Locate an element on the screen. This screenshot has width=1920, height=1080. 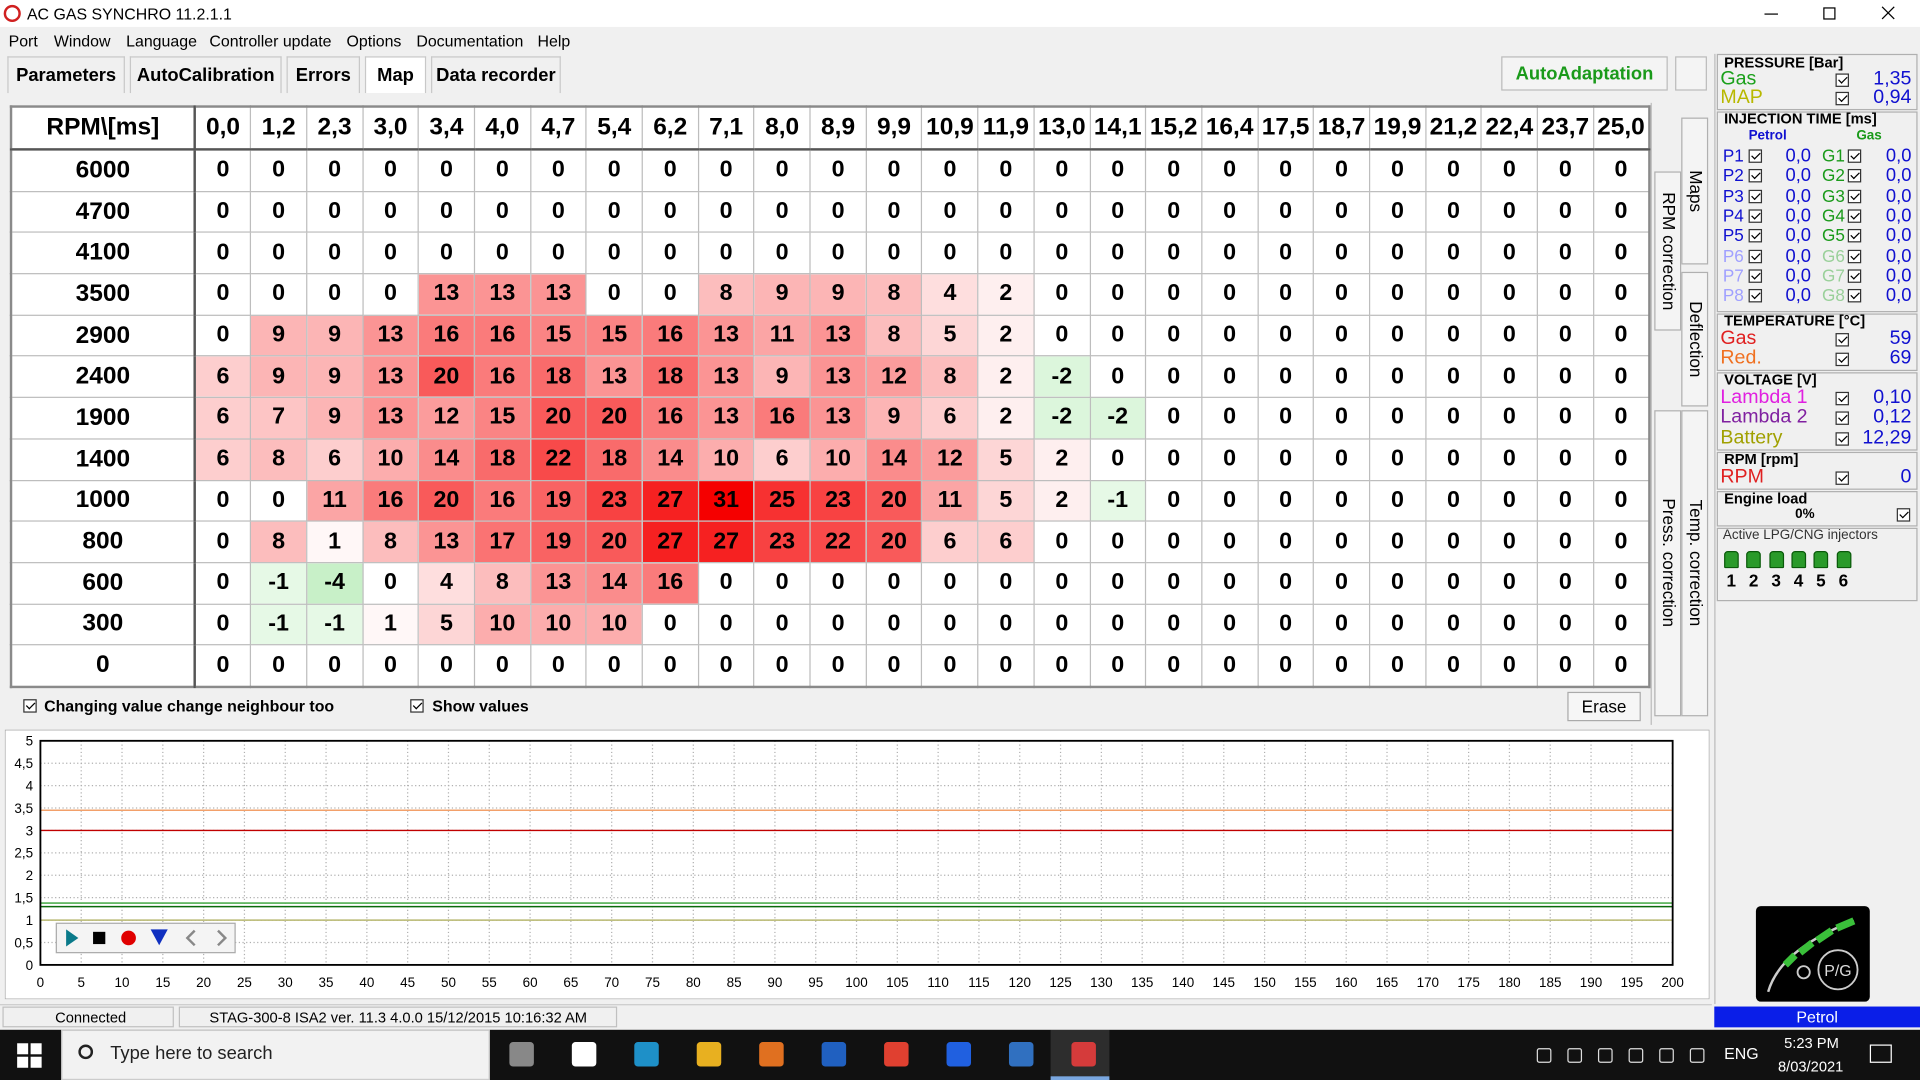
map-cell: 14 is located at coordinates (894, 459).